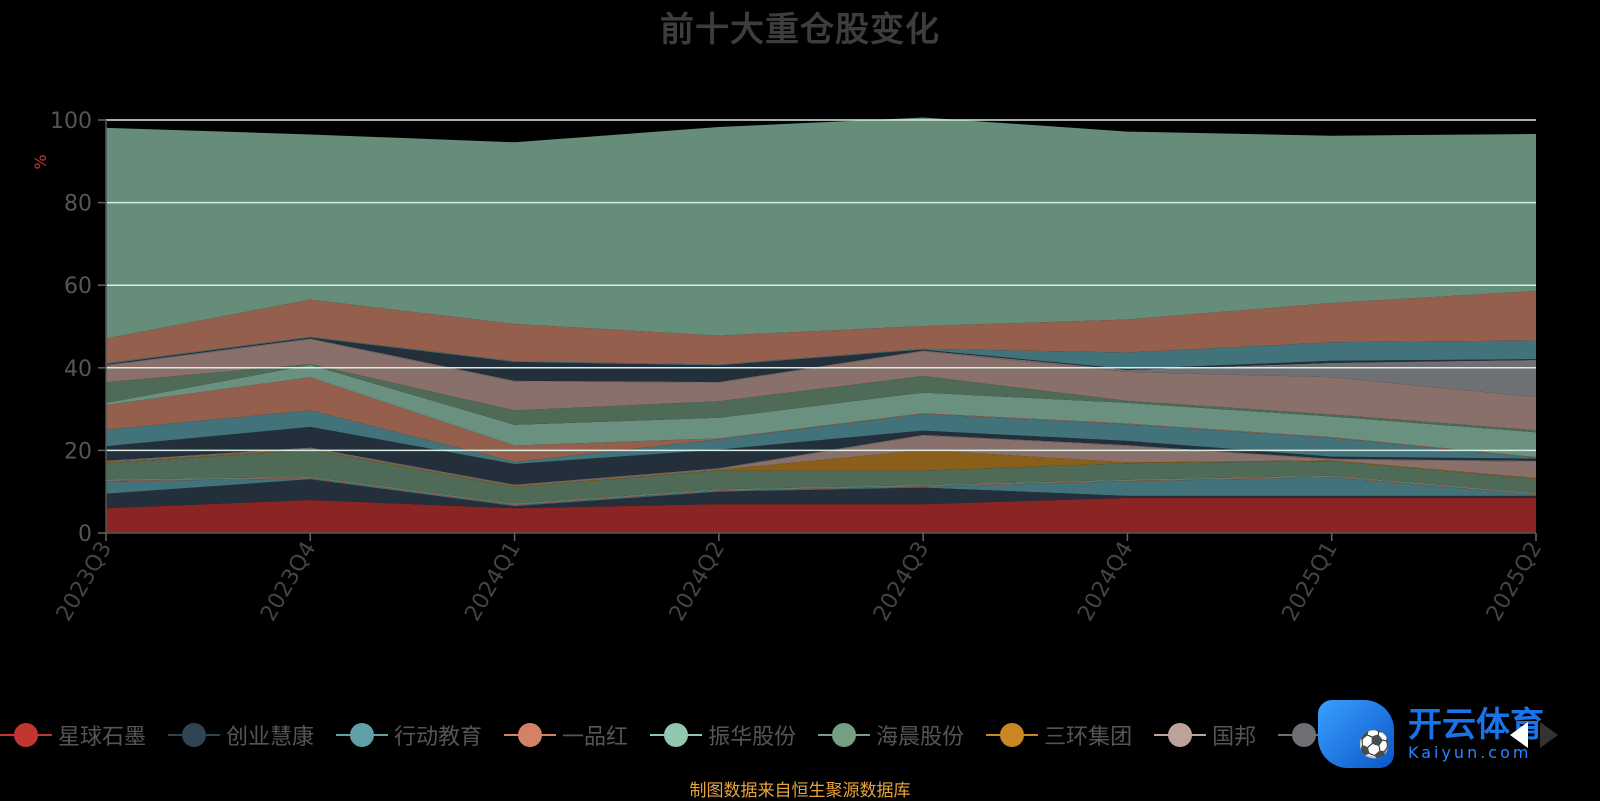  I want to click on x-tick-label: 2025Q1, so click(1310, 582).